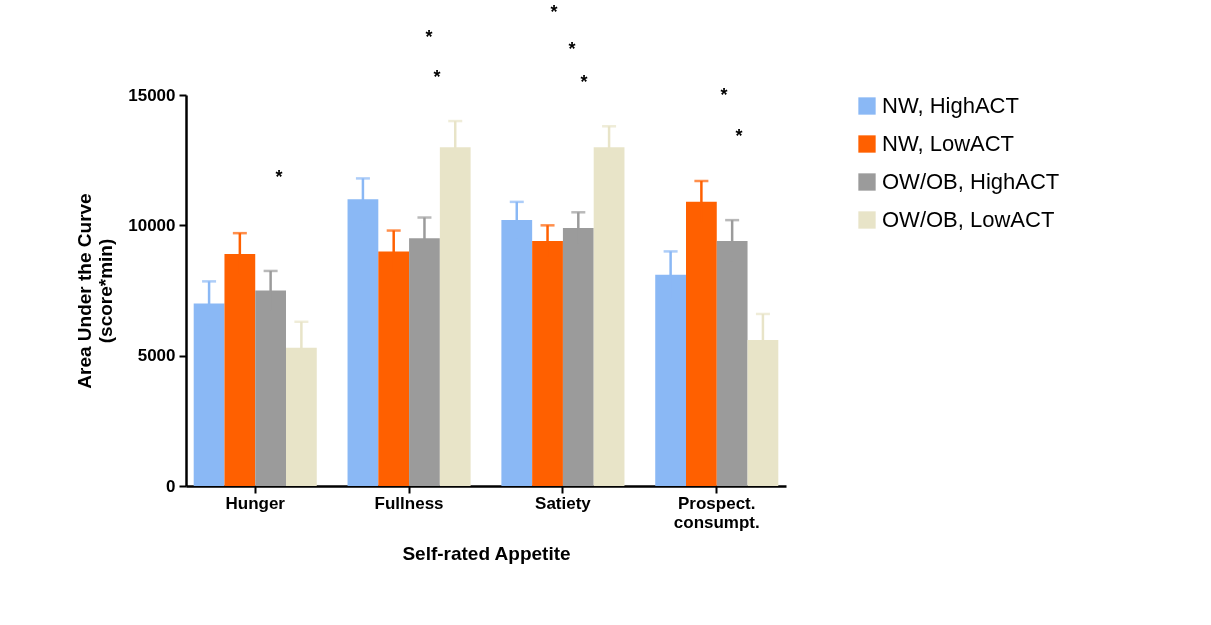 This screenshot has height=625, width=1211. I want to click on legend-label: OW/OB, HighACT, so click(971, 181).